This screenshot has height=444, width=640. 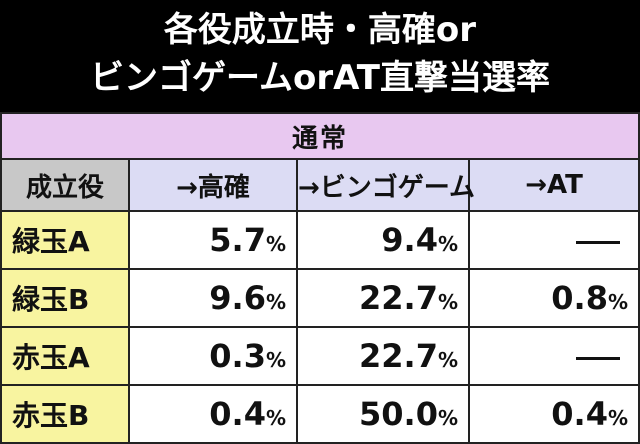 What do you see at coordinates (237, 240) in the screenshot?
I see `rate-value: 5.7` at bounding box center [237, 240].